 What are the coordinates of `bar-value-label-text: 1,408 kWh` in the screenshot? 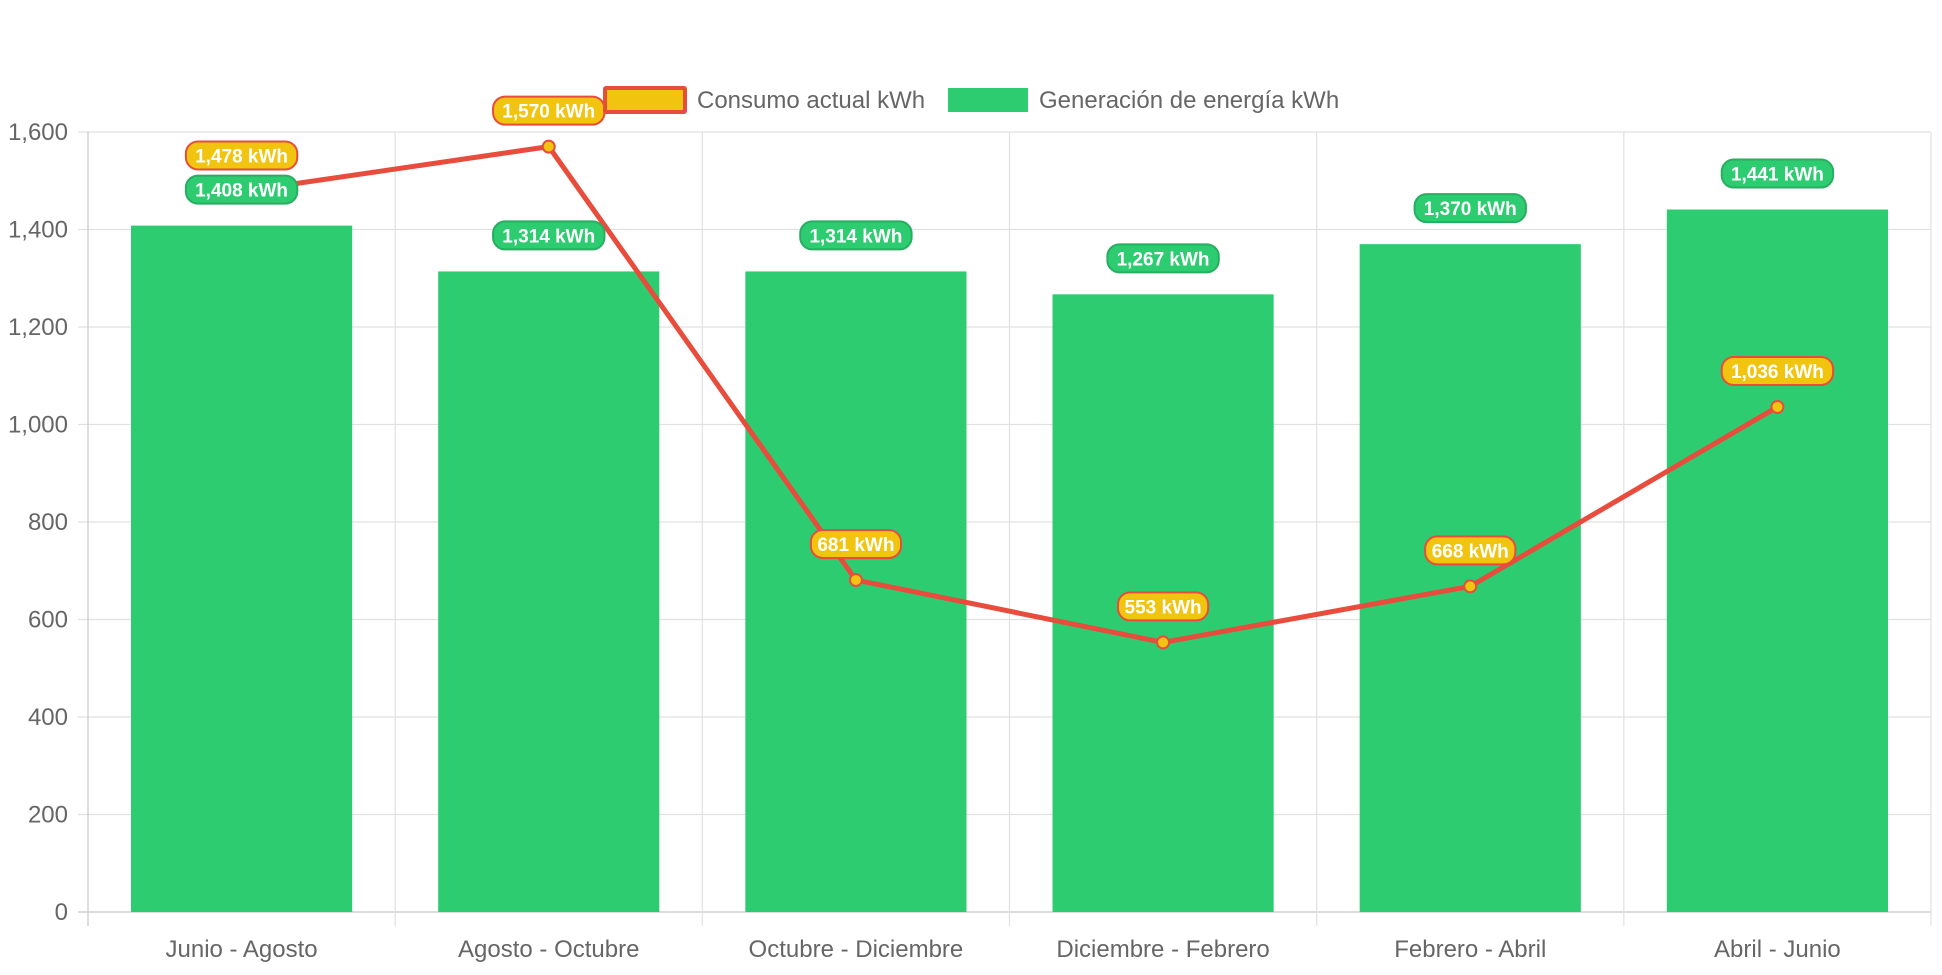 It's located at (241, 191).